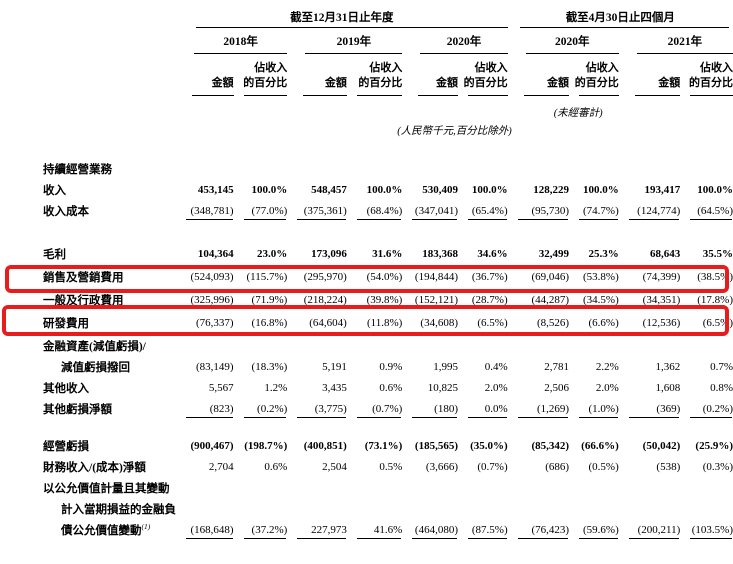 Image resolution: width=733 pixels, height=564 pixels. Describe the element at coordinates (665, 253) in the screenshot. I see `amount-cell: 68,643` at that location.